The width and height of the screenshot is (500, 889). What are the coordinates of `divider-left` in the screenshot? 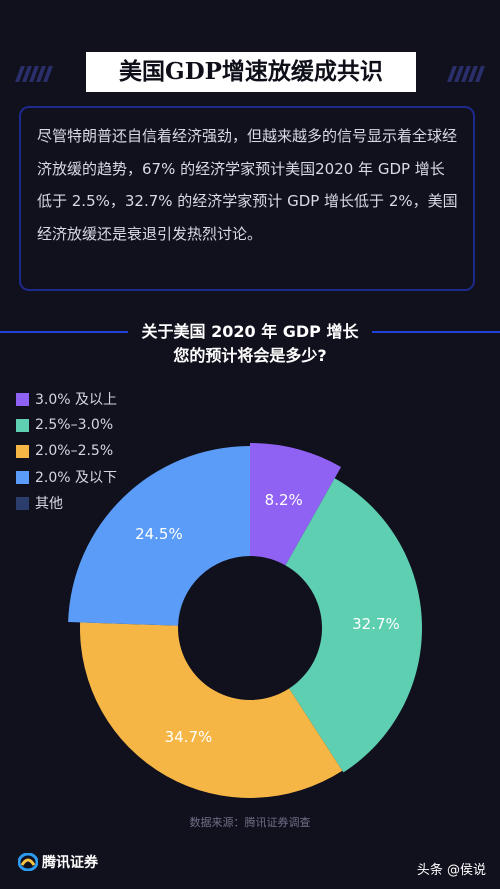 It's located at (64, 332).